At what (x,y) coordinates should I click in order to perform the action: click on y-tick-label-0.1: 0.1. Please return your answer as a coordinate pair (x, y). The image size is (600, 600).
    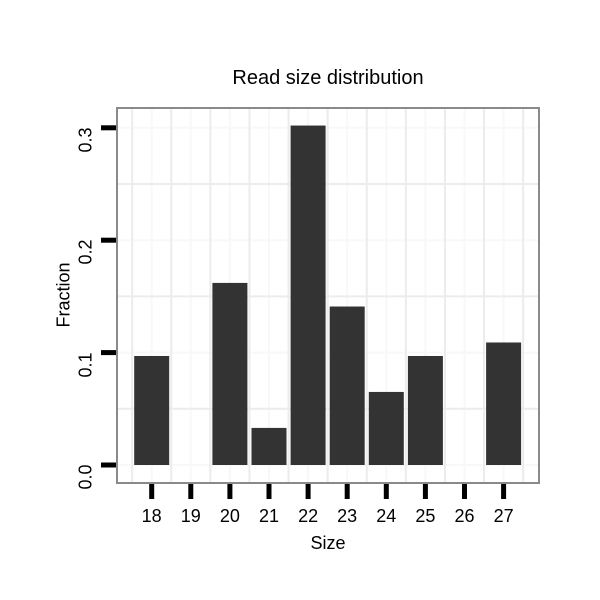
    Looking at the image, I should click on (85, 365).